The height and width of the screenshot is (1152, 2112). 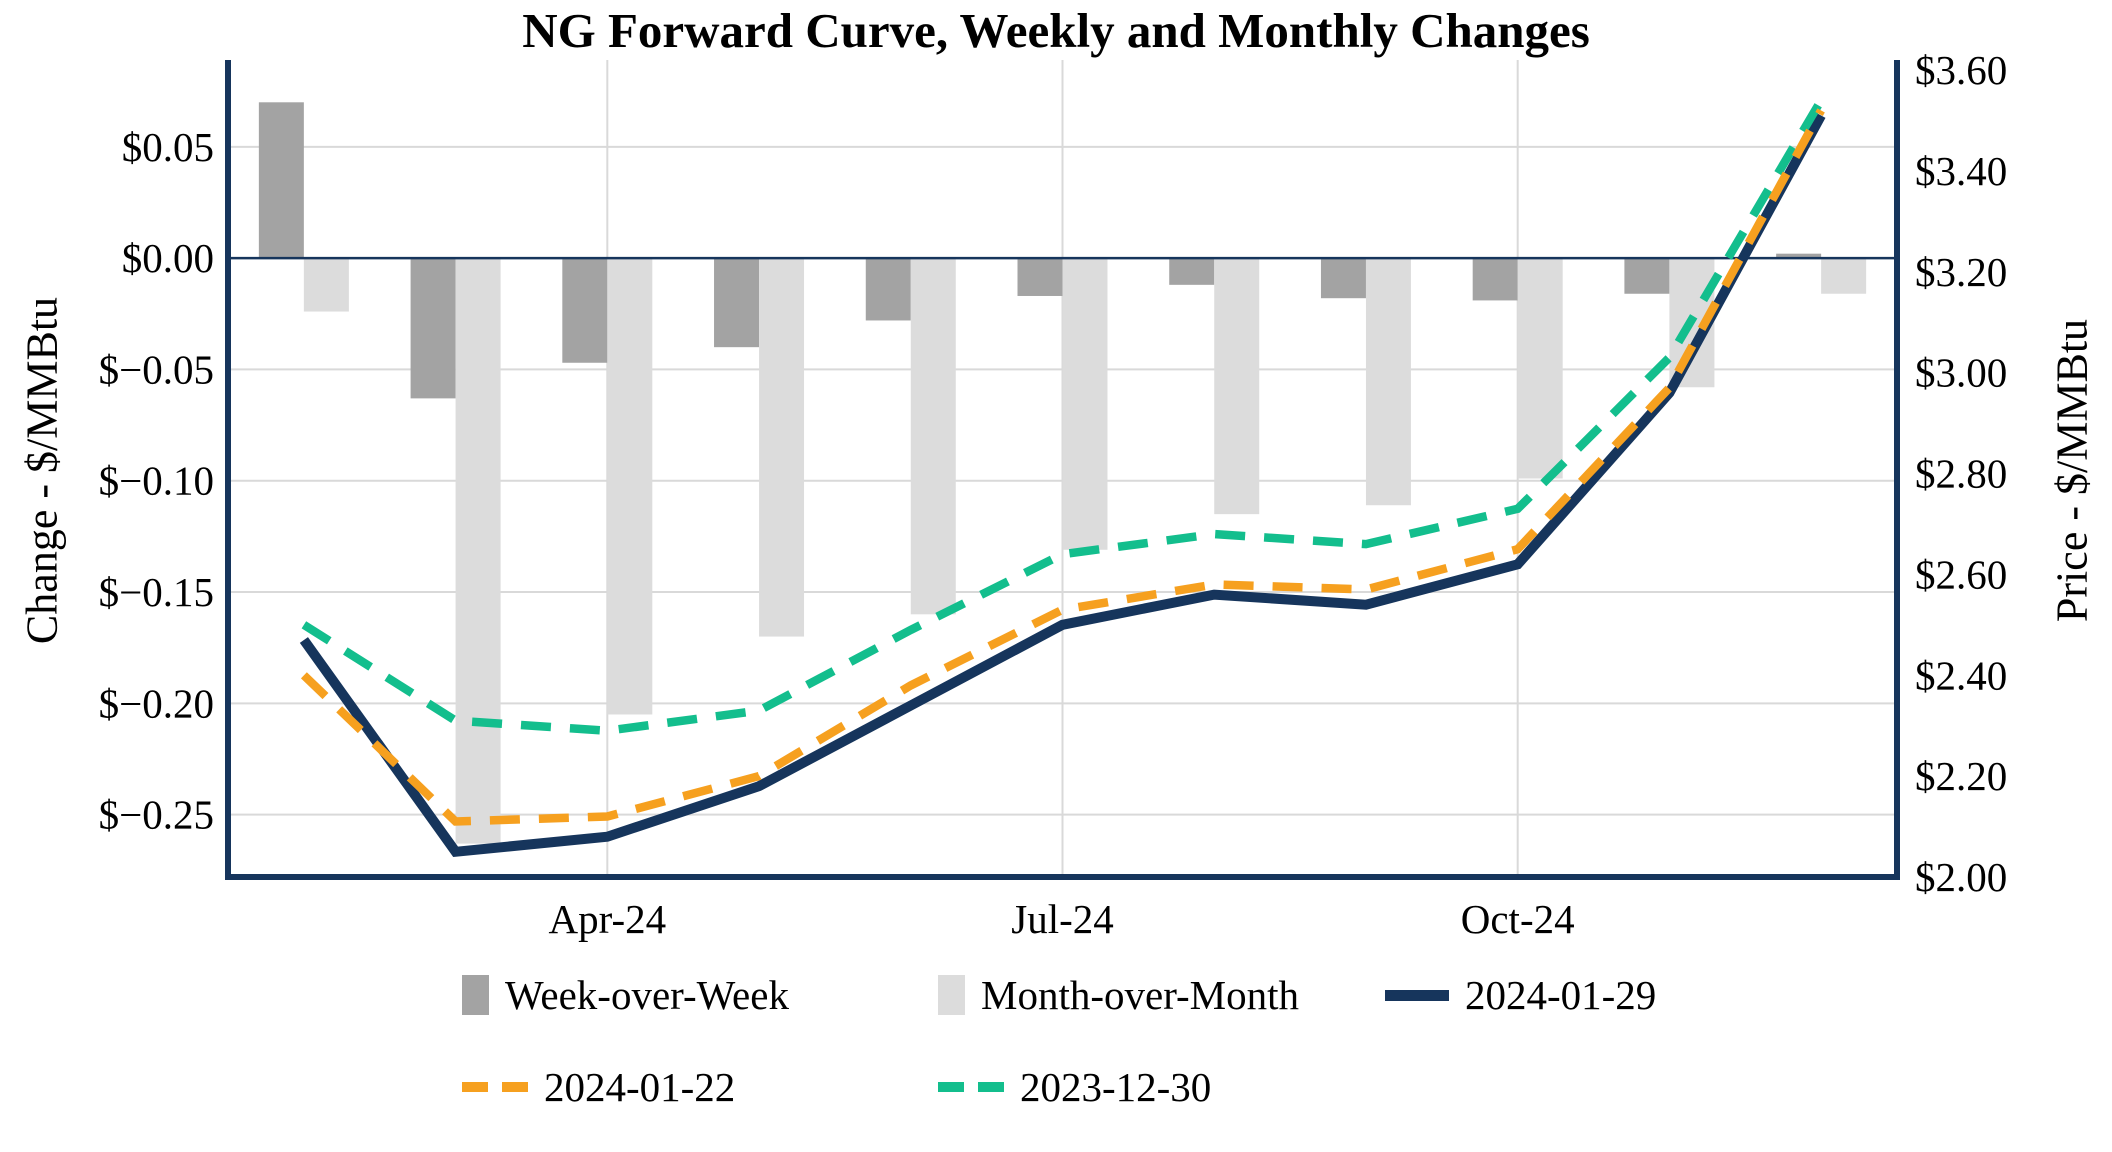 What do you see at coordinates (156, 703) in the screenshot?
I see `left-tick-label: $−0.20` at bounding box center [156, 703].